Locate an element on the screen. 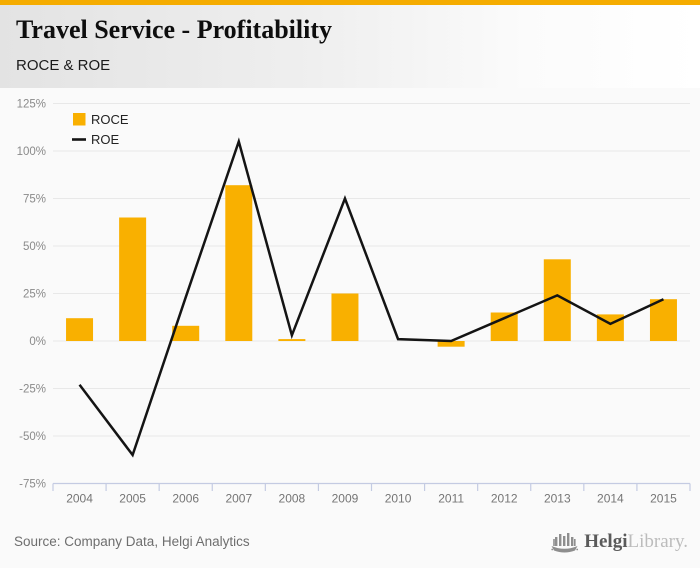 The height and width of the screenshot is (568, 700). y-axis-tick-label: 100% is located at coordinates (31, 152).